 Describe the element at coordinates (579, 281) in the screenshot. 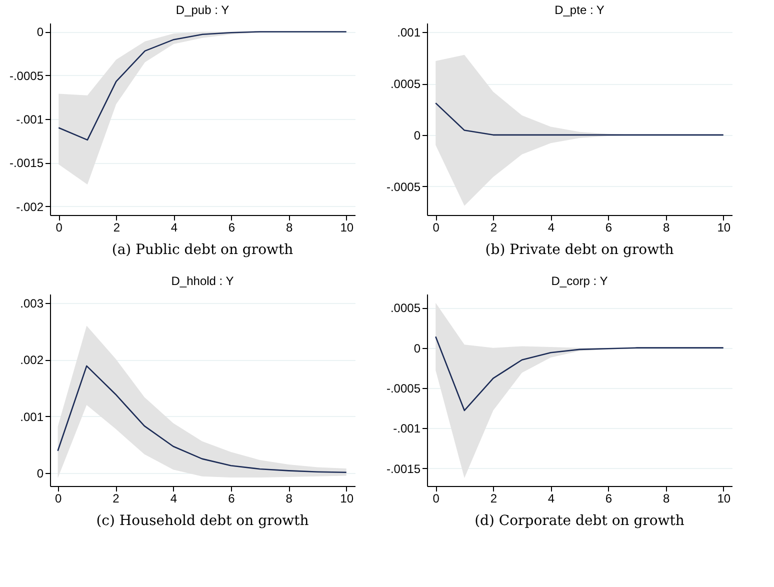

I see `chart-title: D_corp : Y` at that location.